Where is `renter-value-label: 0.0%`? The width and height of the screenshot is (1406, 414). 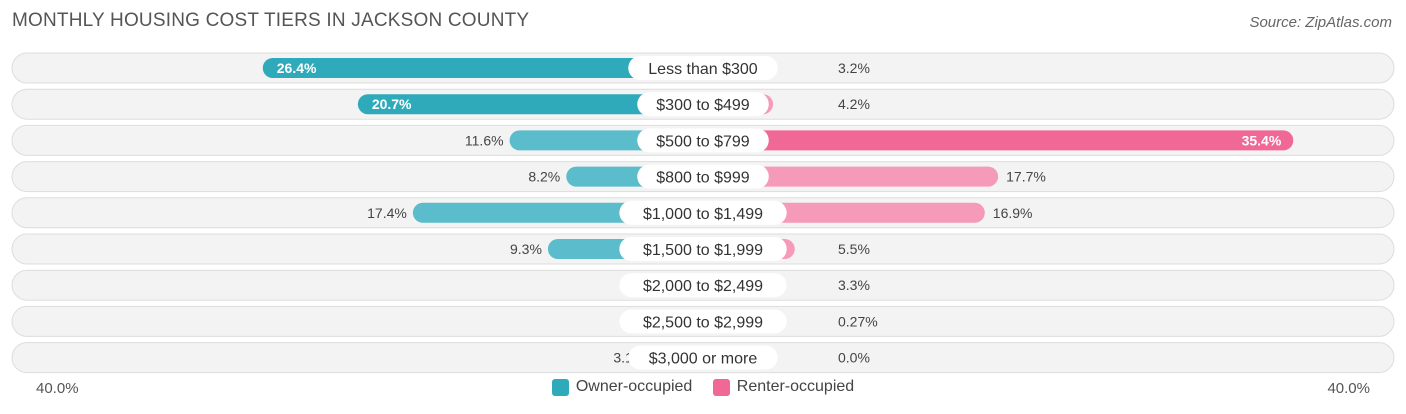
renter-value-label: 0.0% is located at coordinates (854, 358).